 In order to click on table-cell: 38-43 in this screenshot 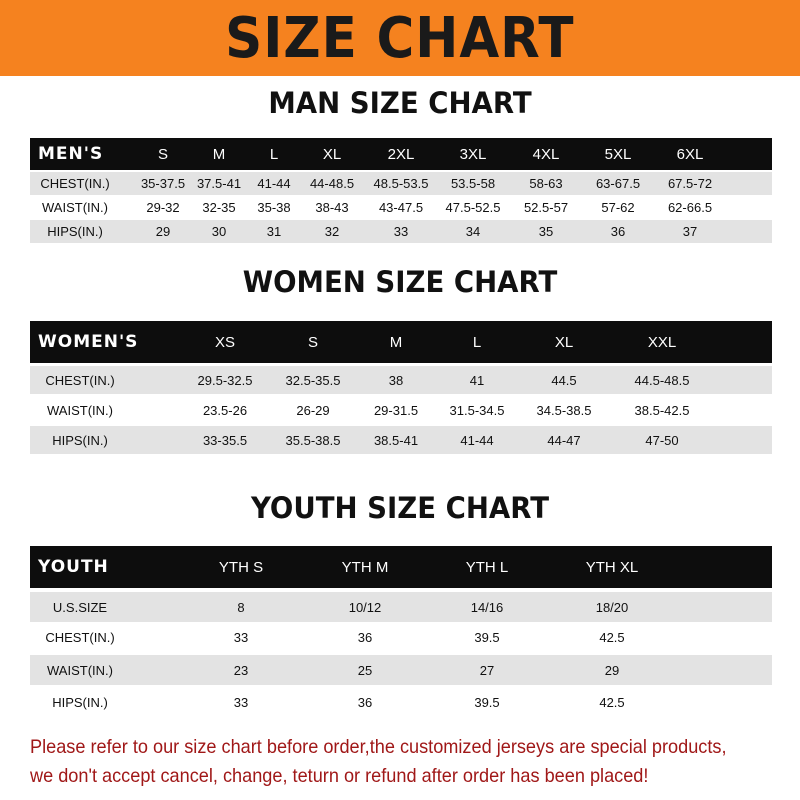, I will do `click(332, 207)`.